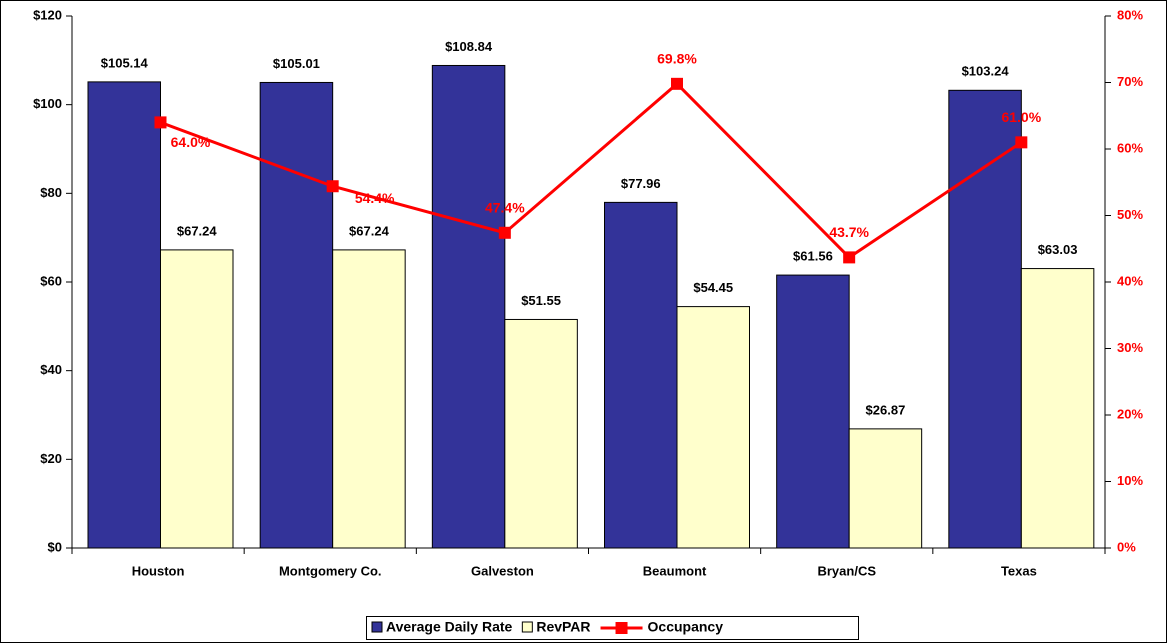 Image resolution: width=1167 pixels, height=643 pixels. What do you see at coordinates (677, 59) in the screenshot?
I see `value-label: 69.8%` at bounding box center [677, 59].